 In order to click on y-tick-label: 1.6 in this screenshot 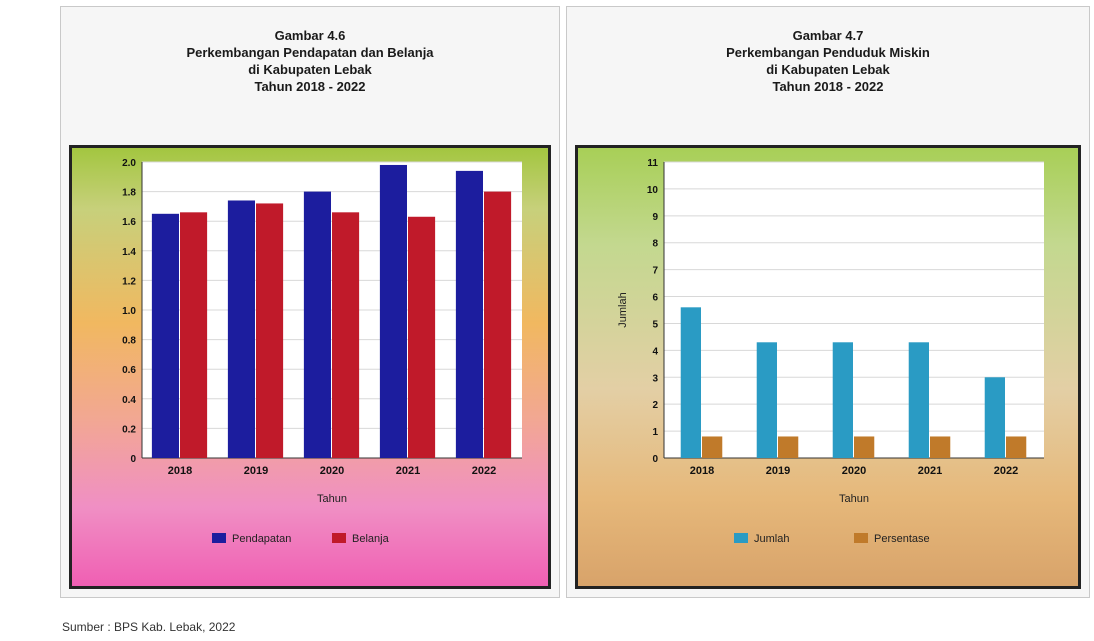, I will do `click(129, 222)`.